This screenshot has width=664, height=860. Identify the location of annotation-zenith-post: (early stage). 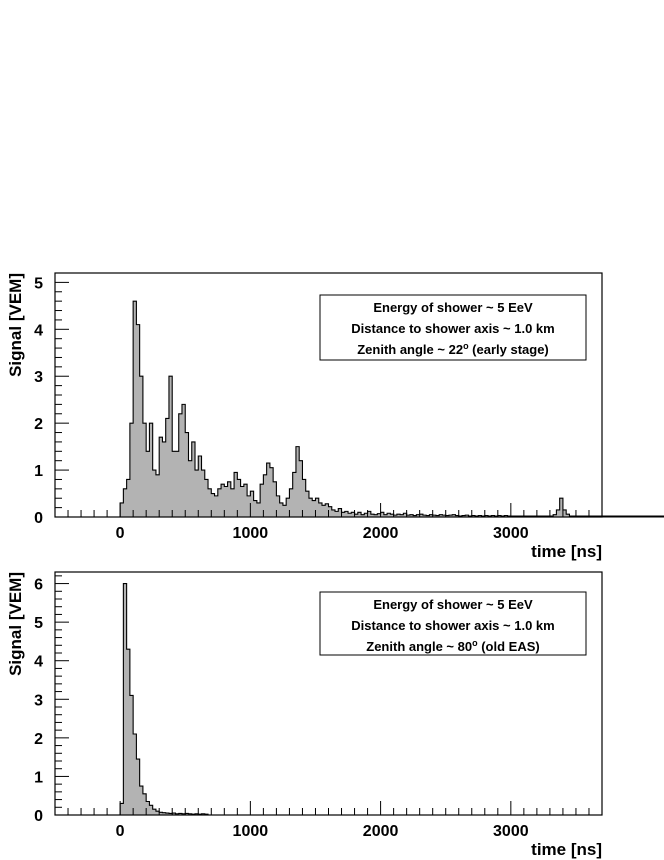
(509, 349).